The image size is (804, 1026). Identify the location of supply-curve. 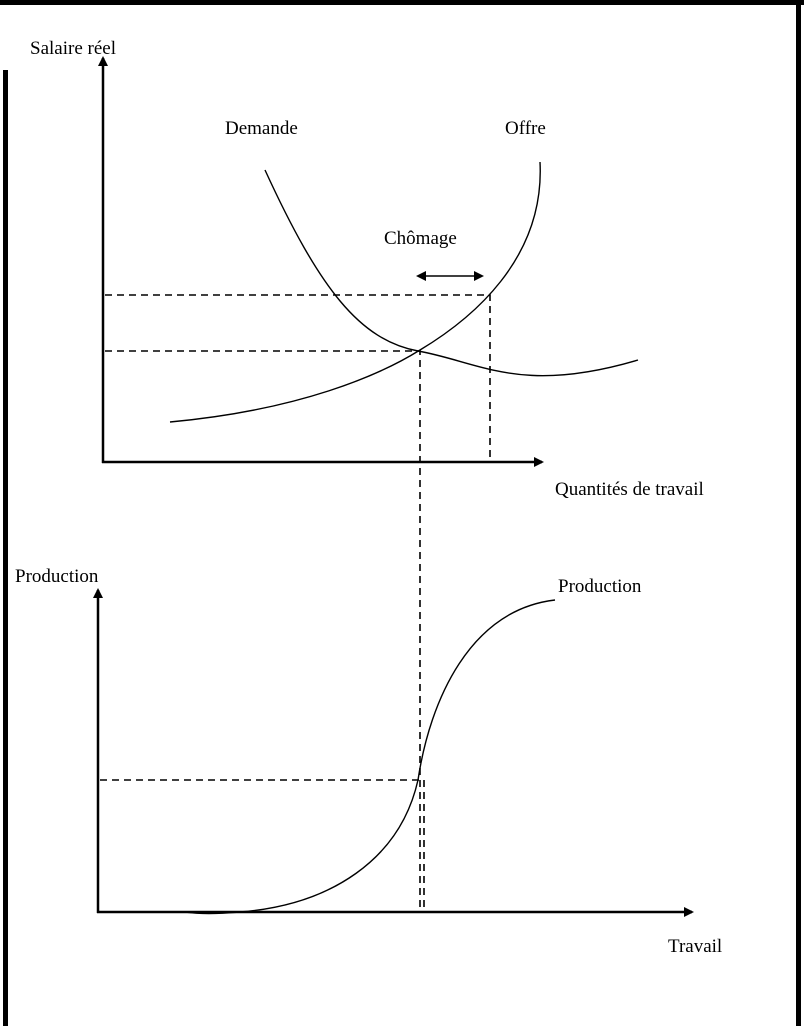
(355, 292).